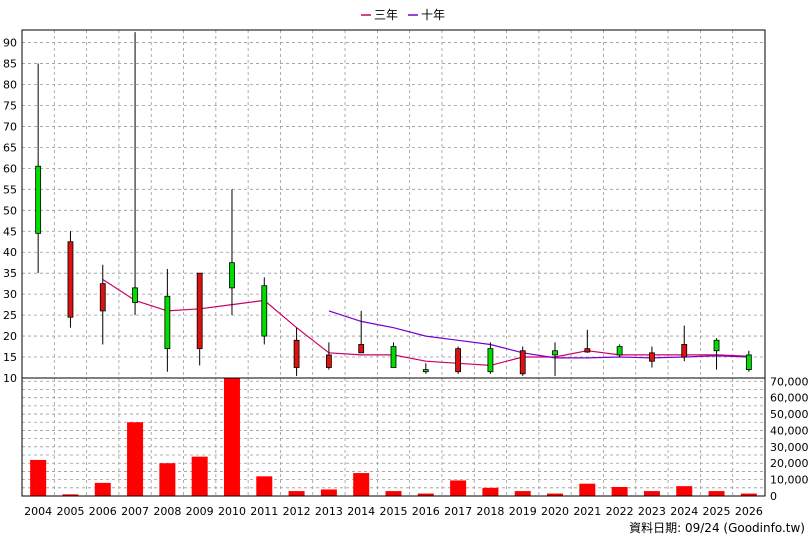  I want to click on series-line-10yr, so click(538, 334).